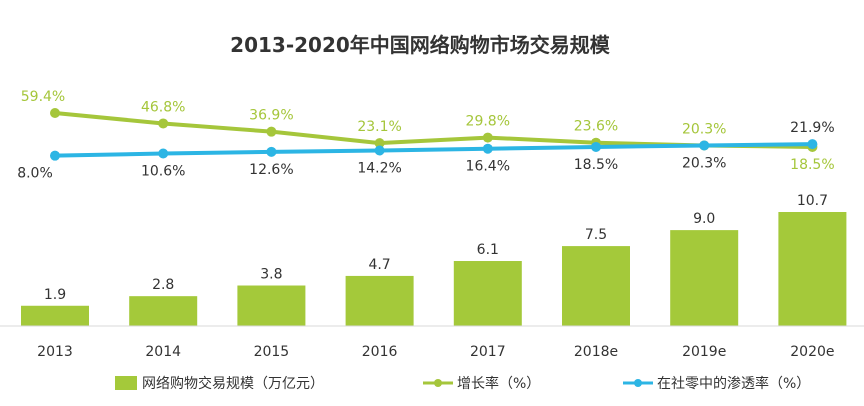 The image size is (864, 406). I want to click on bar-label: 7.5, so click(596, 235).